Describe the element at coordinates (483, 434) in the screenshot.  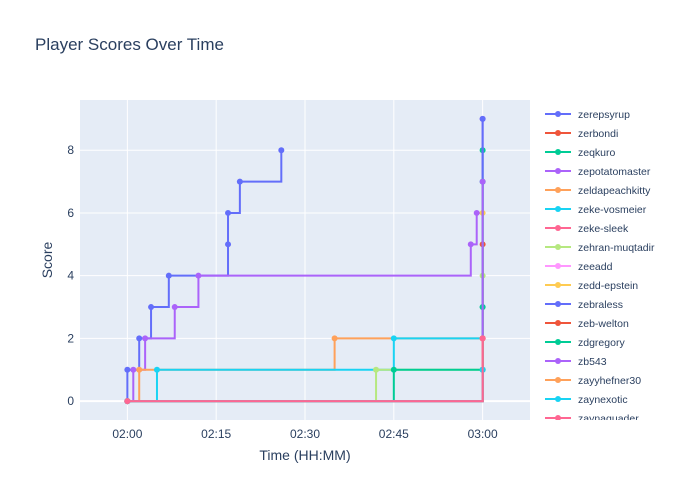
I see `x-tick-label: 03:00` at that location.